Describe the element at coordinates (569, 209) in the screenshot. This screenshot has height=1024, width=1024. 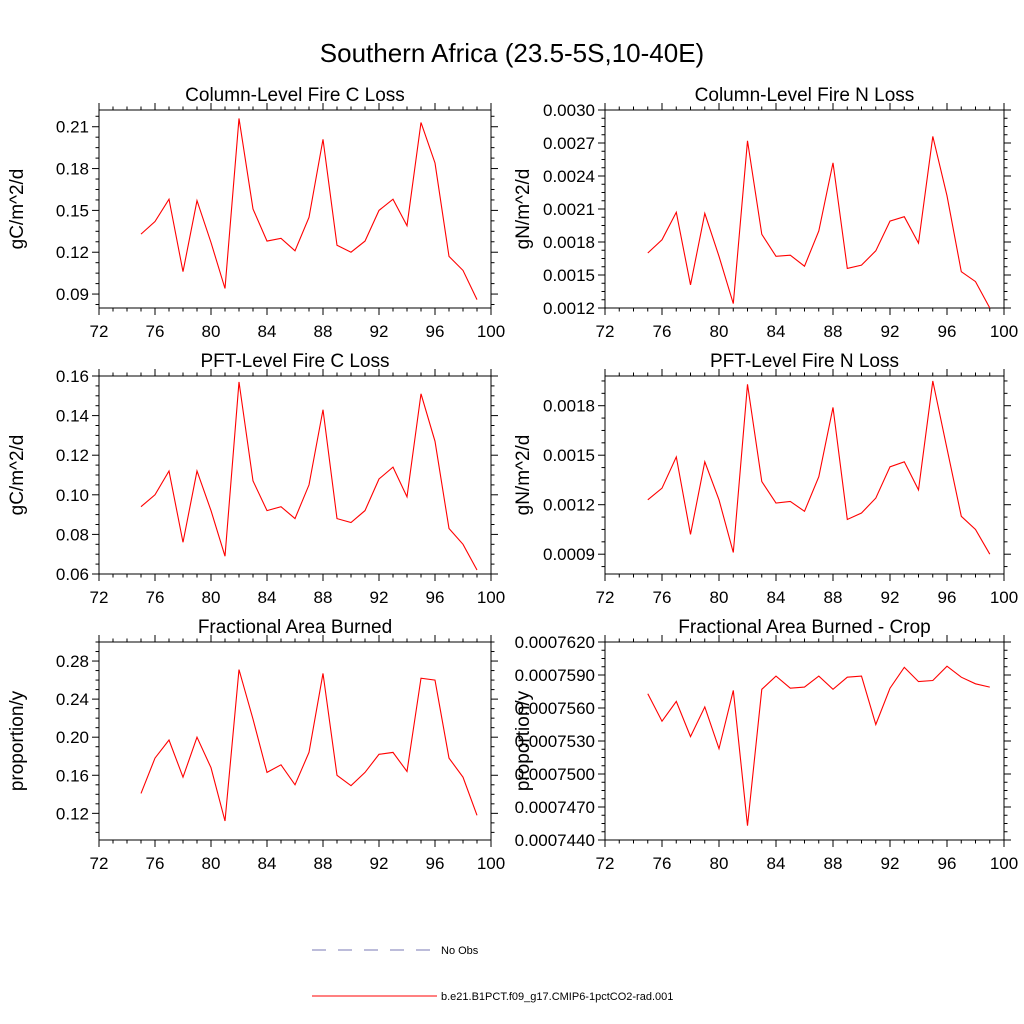
I see `y-tick-label: 0.0021` at that location.